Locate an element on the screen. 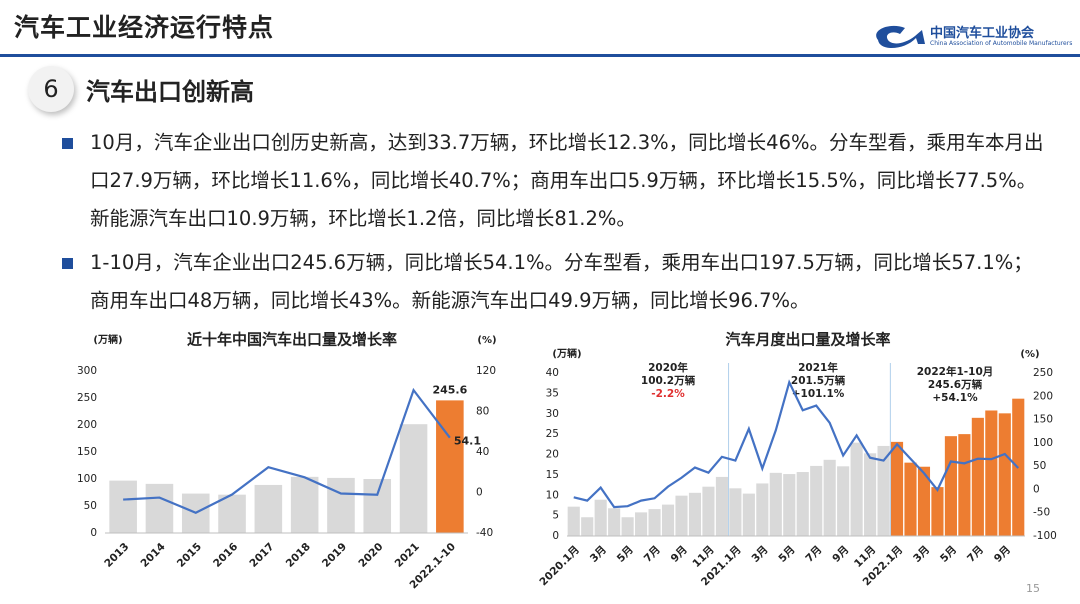 This screenshot has height=604, width=1080. x-tick-label: 2019 is located at coordinates (334, 555).